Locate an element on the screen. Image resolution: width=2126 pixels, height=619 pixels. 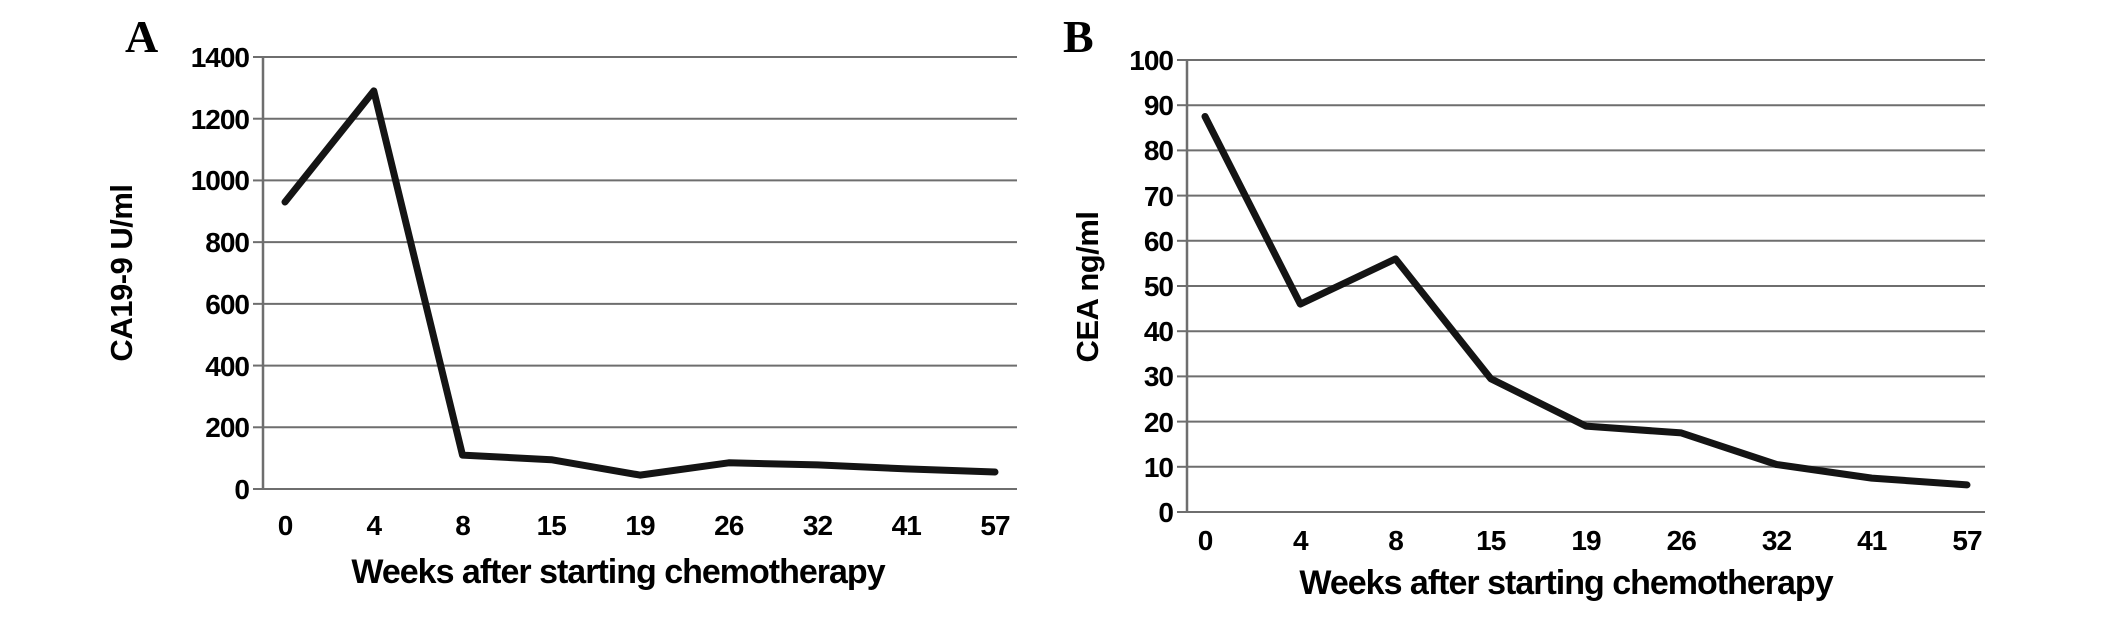
y-tick-label: 40 is located at coordinates (1158, 332).